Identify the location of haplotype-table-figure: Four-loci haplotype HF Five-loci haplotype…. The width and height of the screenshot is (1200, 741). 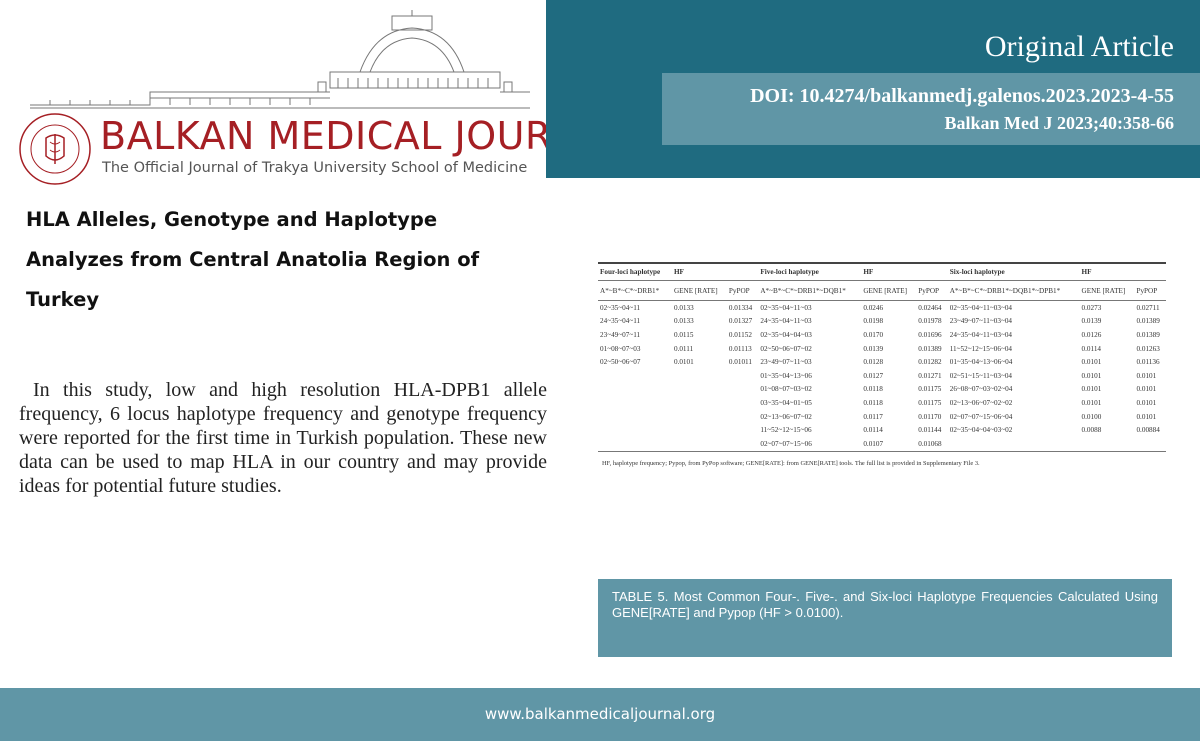
(882, 368).